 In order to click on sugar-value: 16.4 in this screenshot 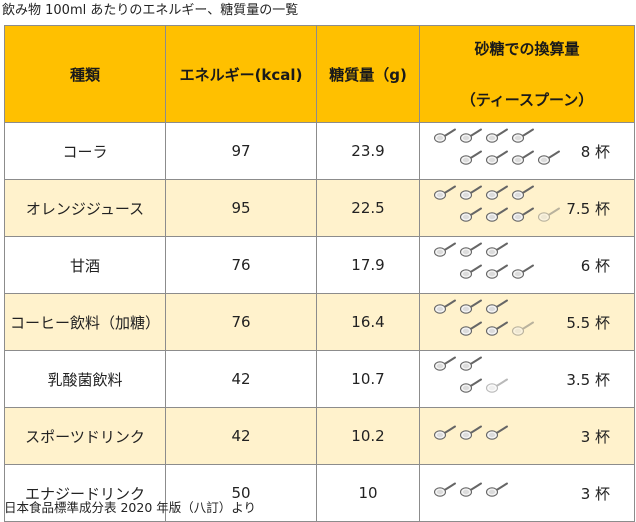, I will do `click(368, 322)`.